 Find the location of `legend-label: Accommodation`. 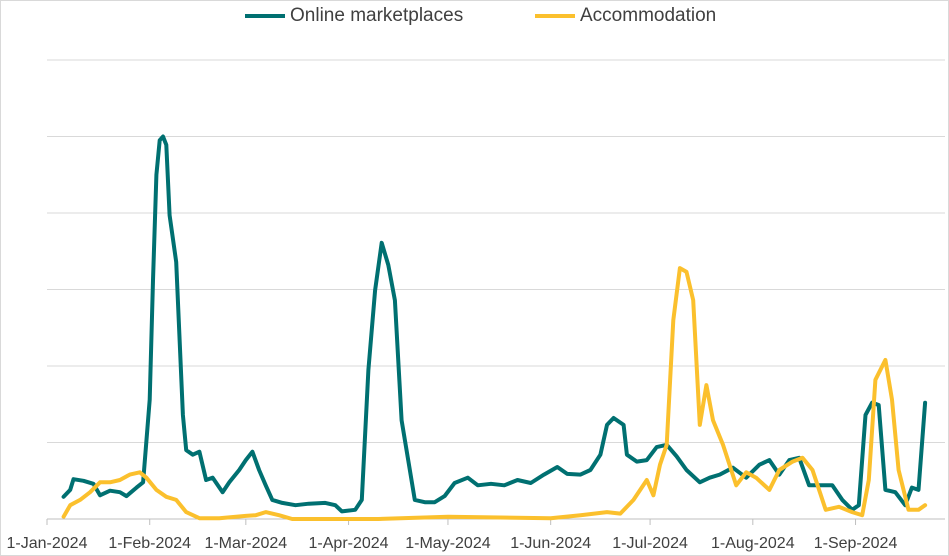

legend-label: Accommodation is located at coordinates (648, 15).